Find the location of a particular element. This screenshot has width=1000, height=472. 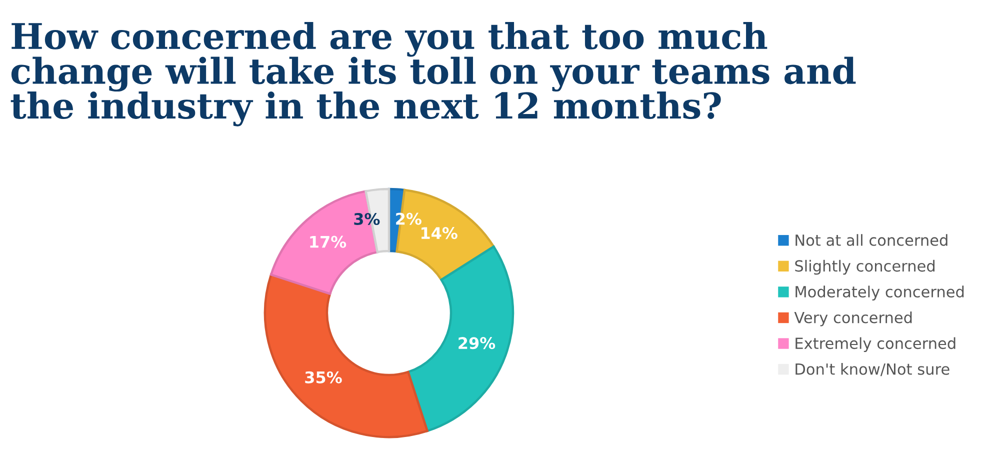

legend-label: Extremely concerned is located at coordinates (876, 344).